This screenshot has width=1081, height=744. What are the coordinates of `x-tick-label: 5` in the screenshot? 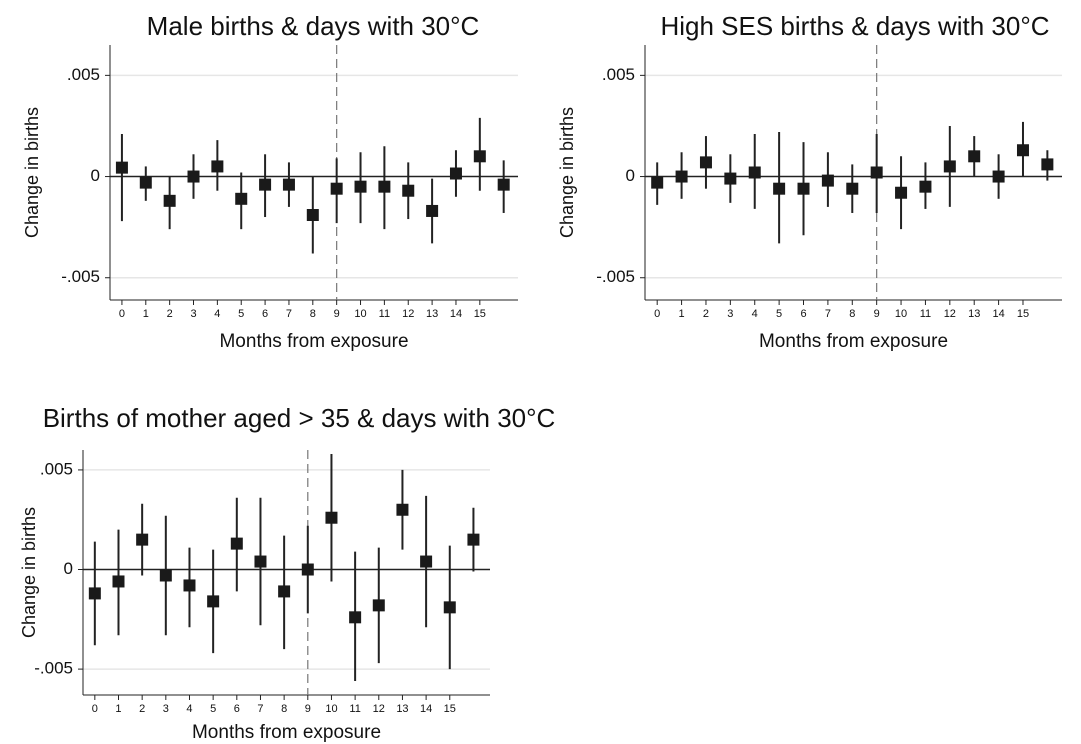 It's located at (241, 314).